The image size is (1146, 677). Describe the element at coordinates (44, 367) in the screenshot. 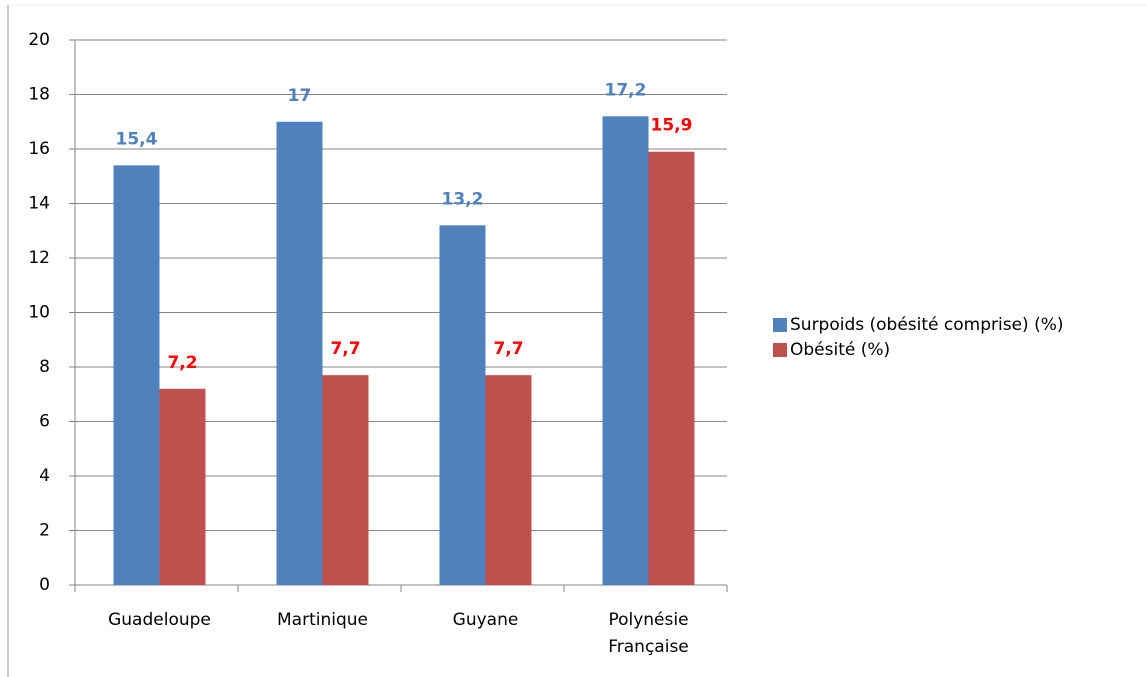

I see `y-tick-label: 8` at that location.